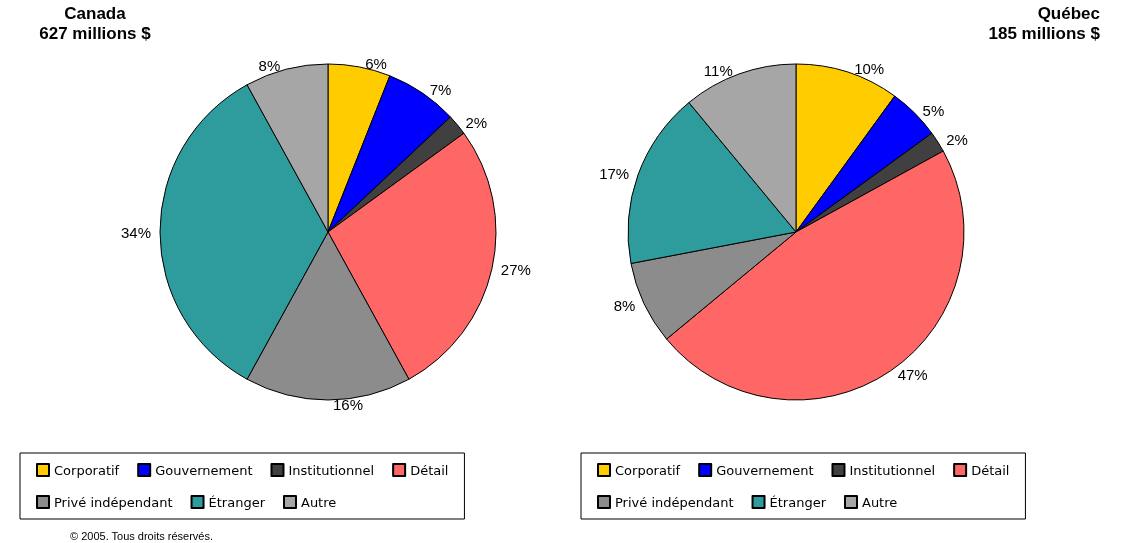  I want to click on data-label: 34%, so click(135, 232).